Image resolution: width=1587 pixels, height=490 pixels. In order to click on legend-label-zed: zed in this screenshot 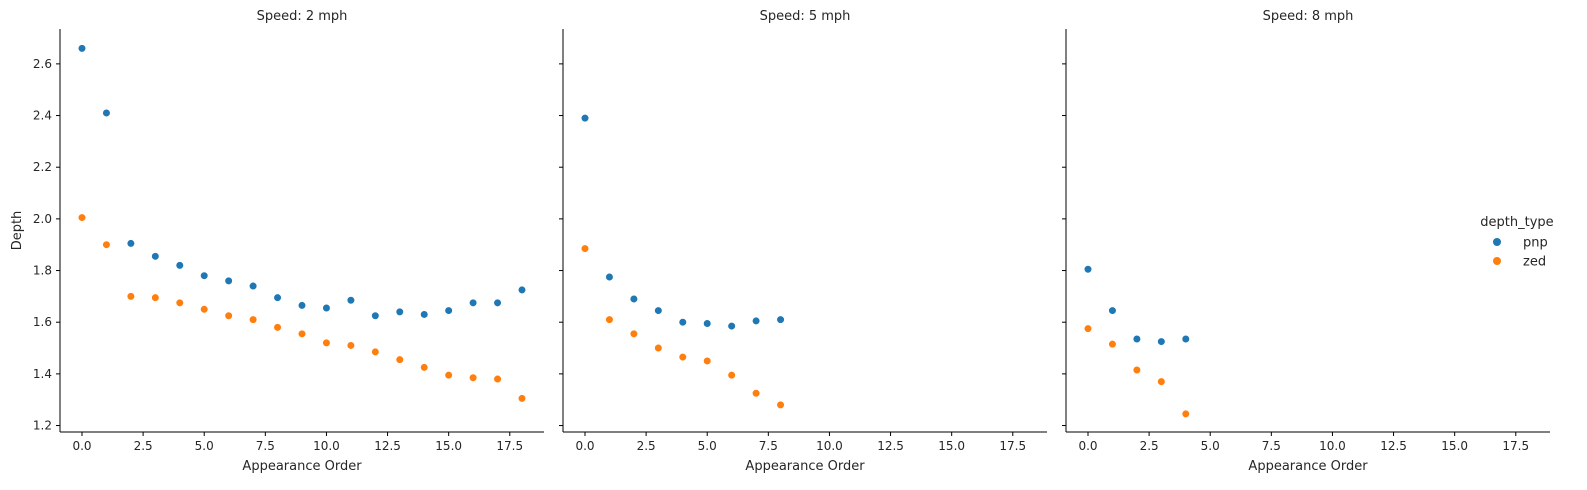, I will do `click(1534, 262)`.